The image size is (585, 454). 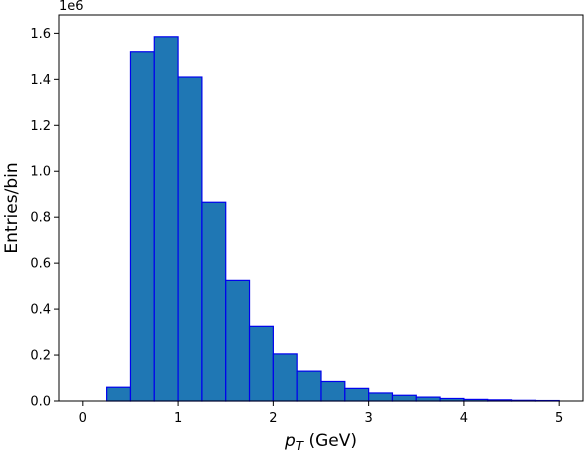 What do you see at coordinates (178, 418) in the screenshot?
I see `x-tick-label: 1` at bounding box center [178, 418].